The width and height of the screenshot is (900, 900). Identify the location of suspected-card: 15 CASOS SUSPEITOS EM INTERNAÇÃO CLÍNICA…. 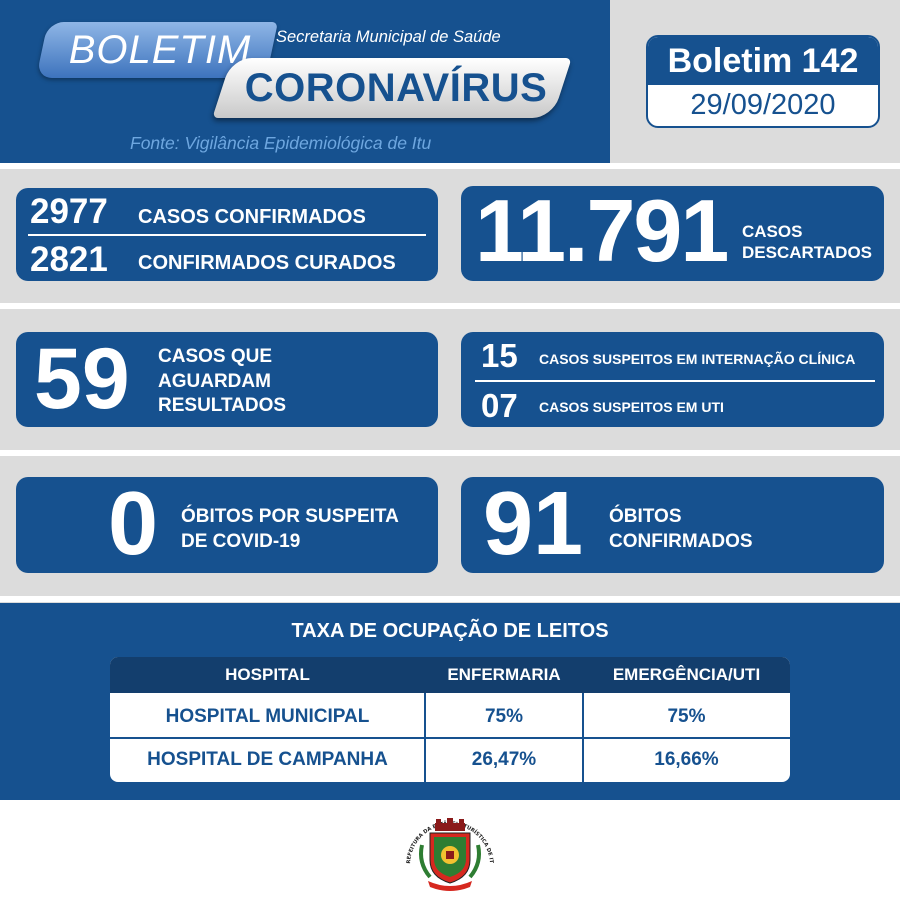
(672, 379).